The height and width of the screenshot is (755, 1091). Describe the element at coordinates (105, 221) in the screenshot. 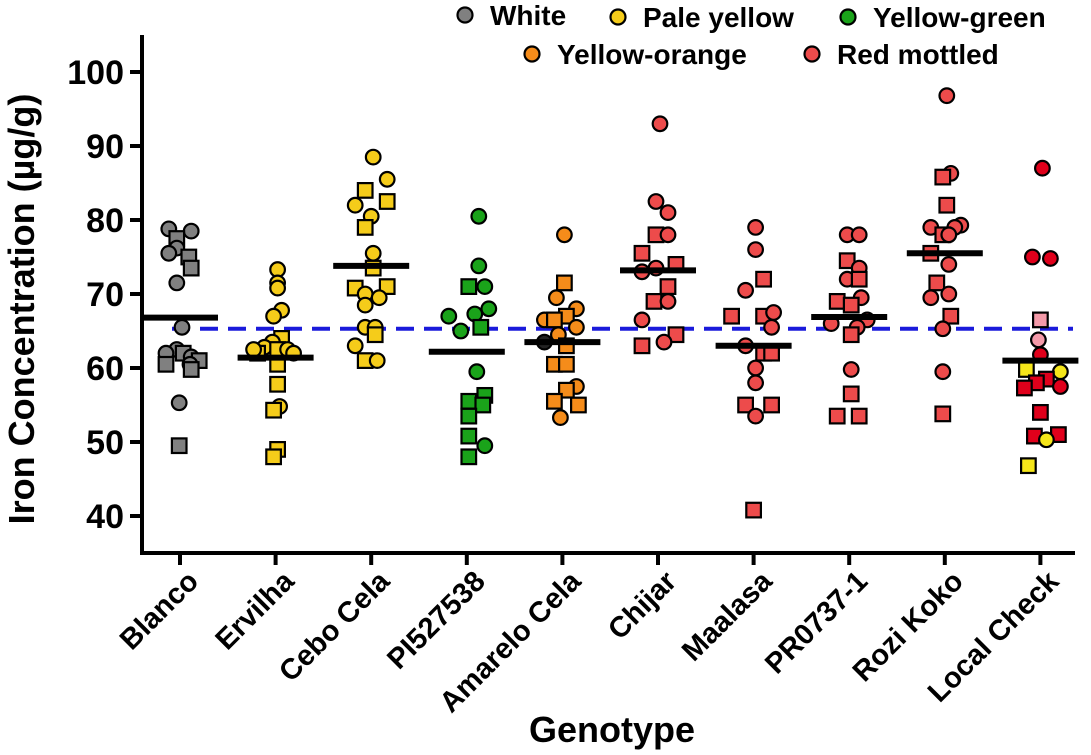

I see `y-tick-label: 80` at that location.